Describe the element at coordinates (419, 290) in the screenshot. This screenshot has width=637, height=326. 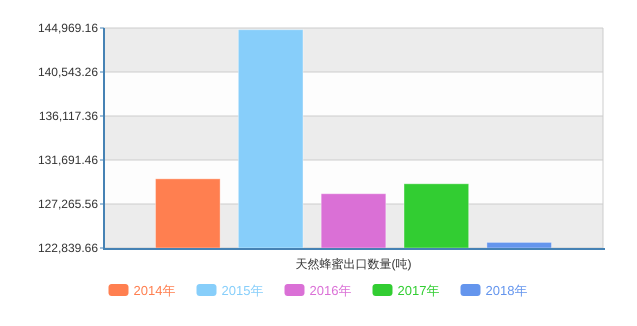
I see `legend-label: 2017年` at that location.